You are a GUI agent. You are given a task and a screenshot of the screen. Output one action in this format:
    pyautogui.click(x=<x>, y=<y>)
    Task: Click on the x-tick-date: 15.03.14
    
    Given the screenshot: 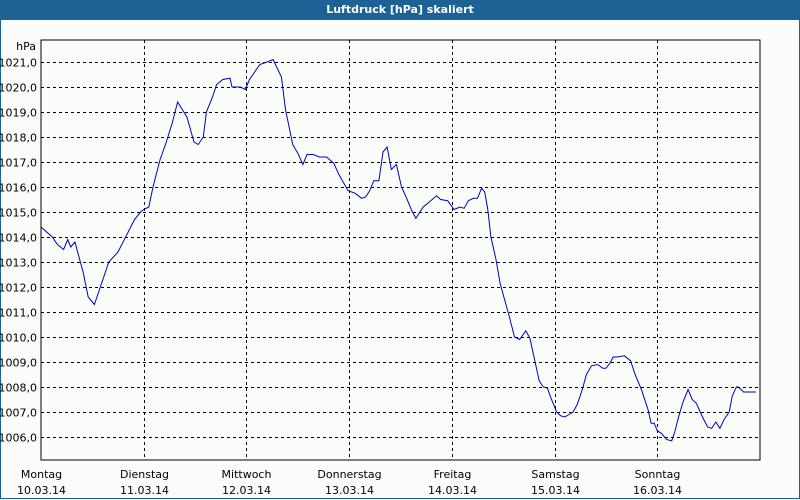 What is the action you would take?
    pyautogui.click(x=555, y=490)
    